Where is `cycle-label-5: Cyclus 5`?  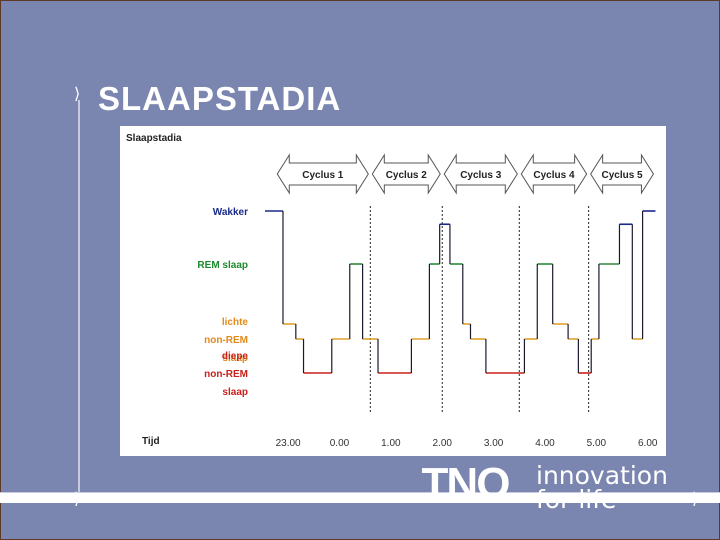 cycle-label-5: Cyclus 5 is located at coordinates (622, 175).